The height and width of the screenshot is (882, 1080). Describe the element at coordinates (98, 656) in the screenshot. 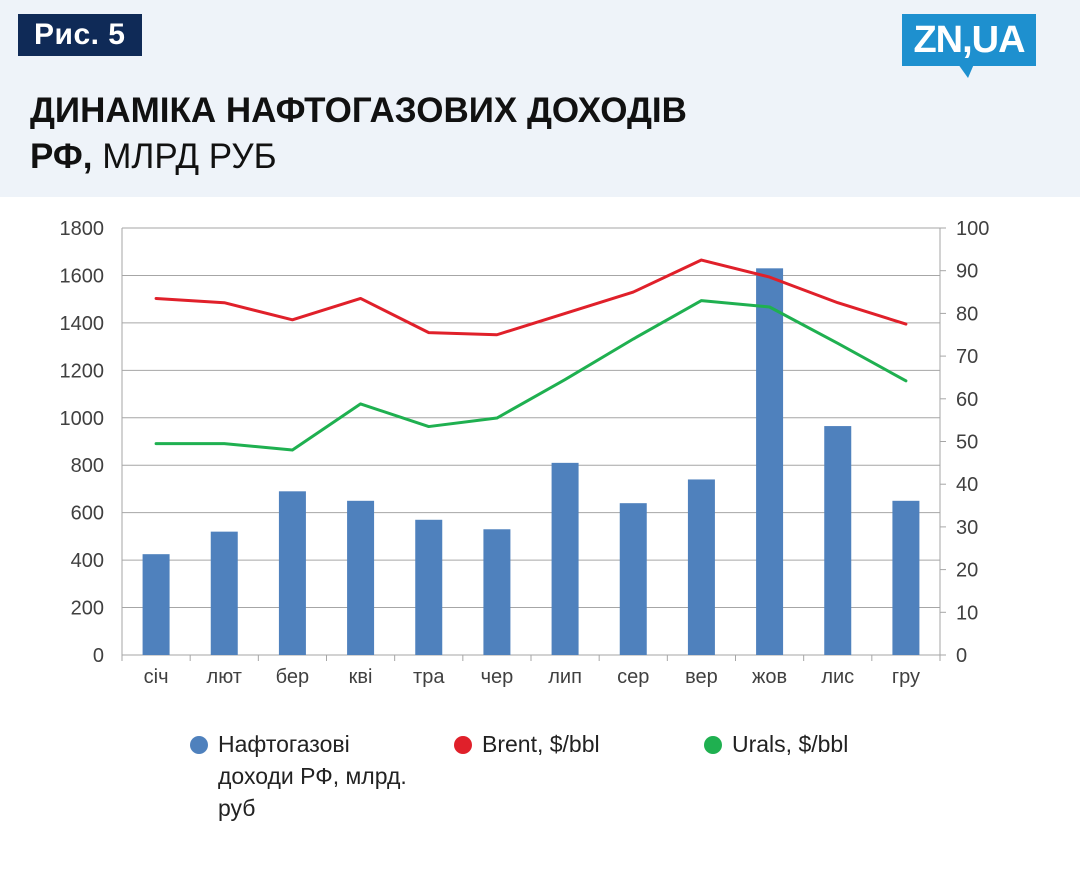

I see `y-left-tick-label: 0` at that location.